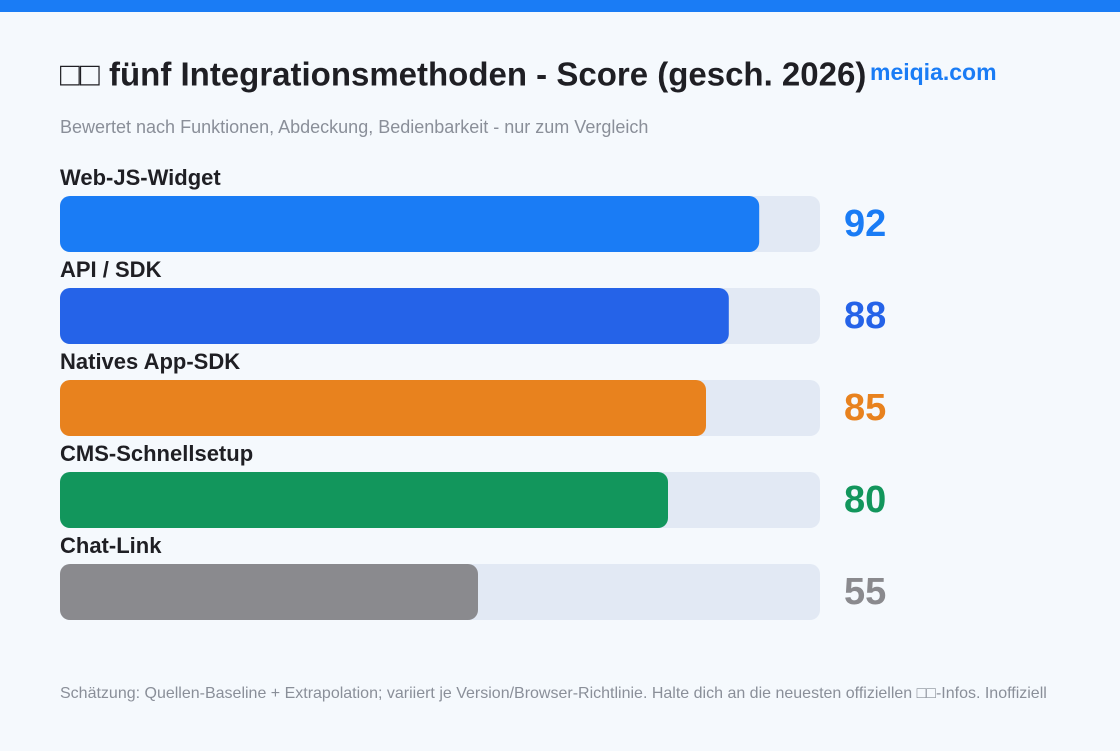 This screenshot has width=1120, height=751. What do you see at coordinates (156, 453) in the screenshot?
I see `category-label: CMS-Schnellsetup` at bounding box center [156, 453].